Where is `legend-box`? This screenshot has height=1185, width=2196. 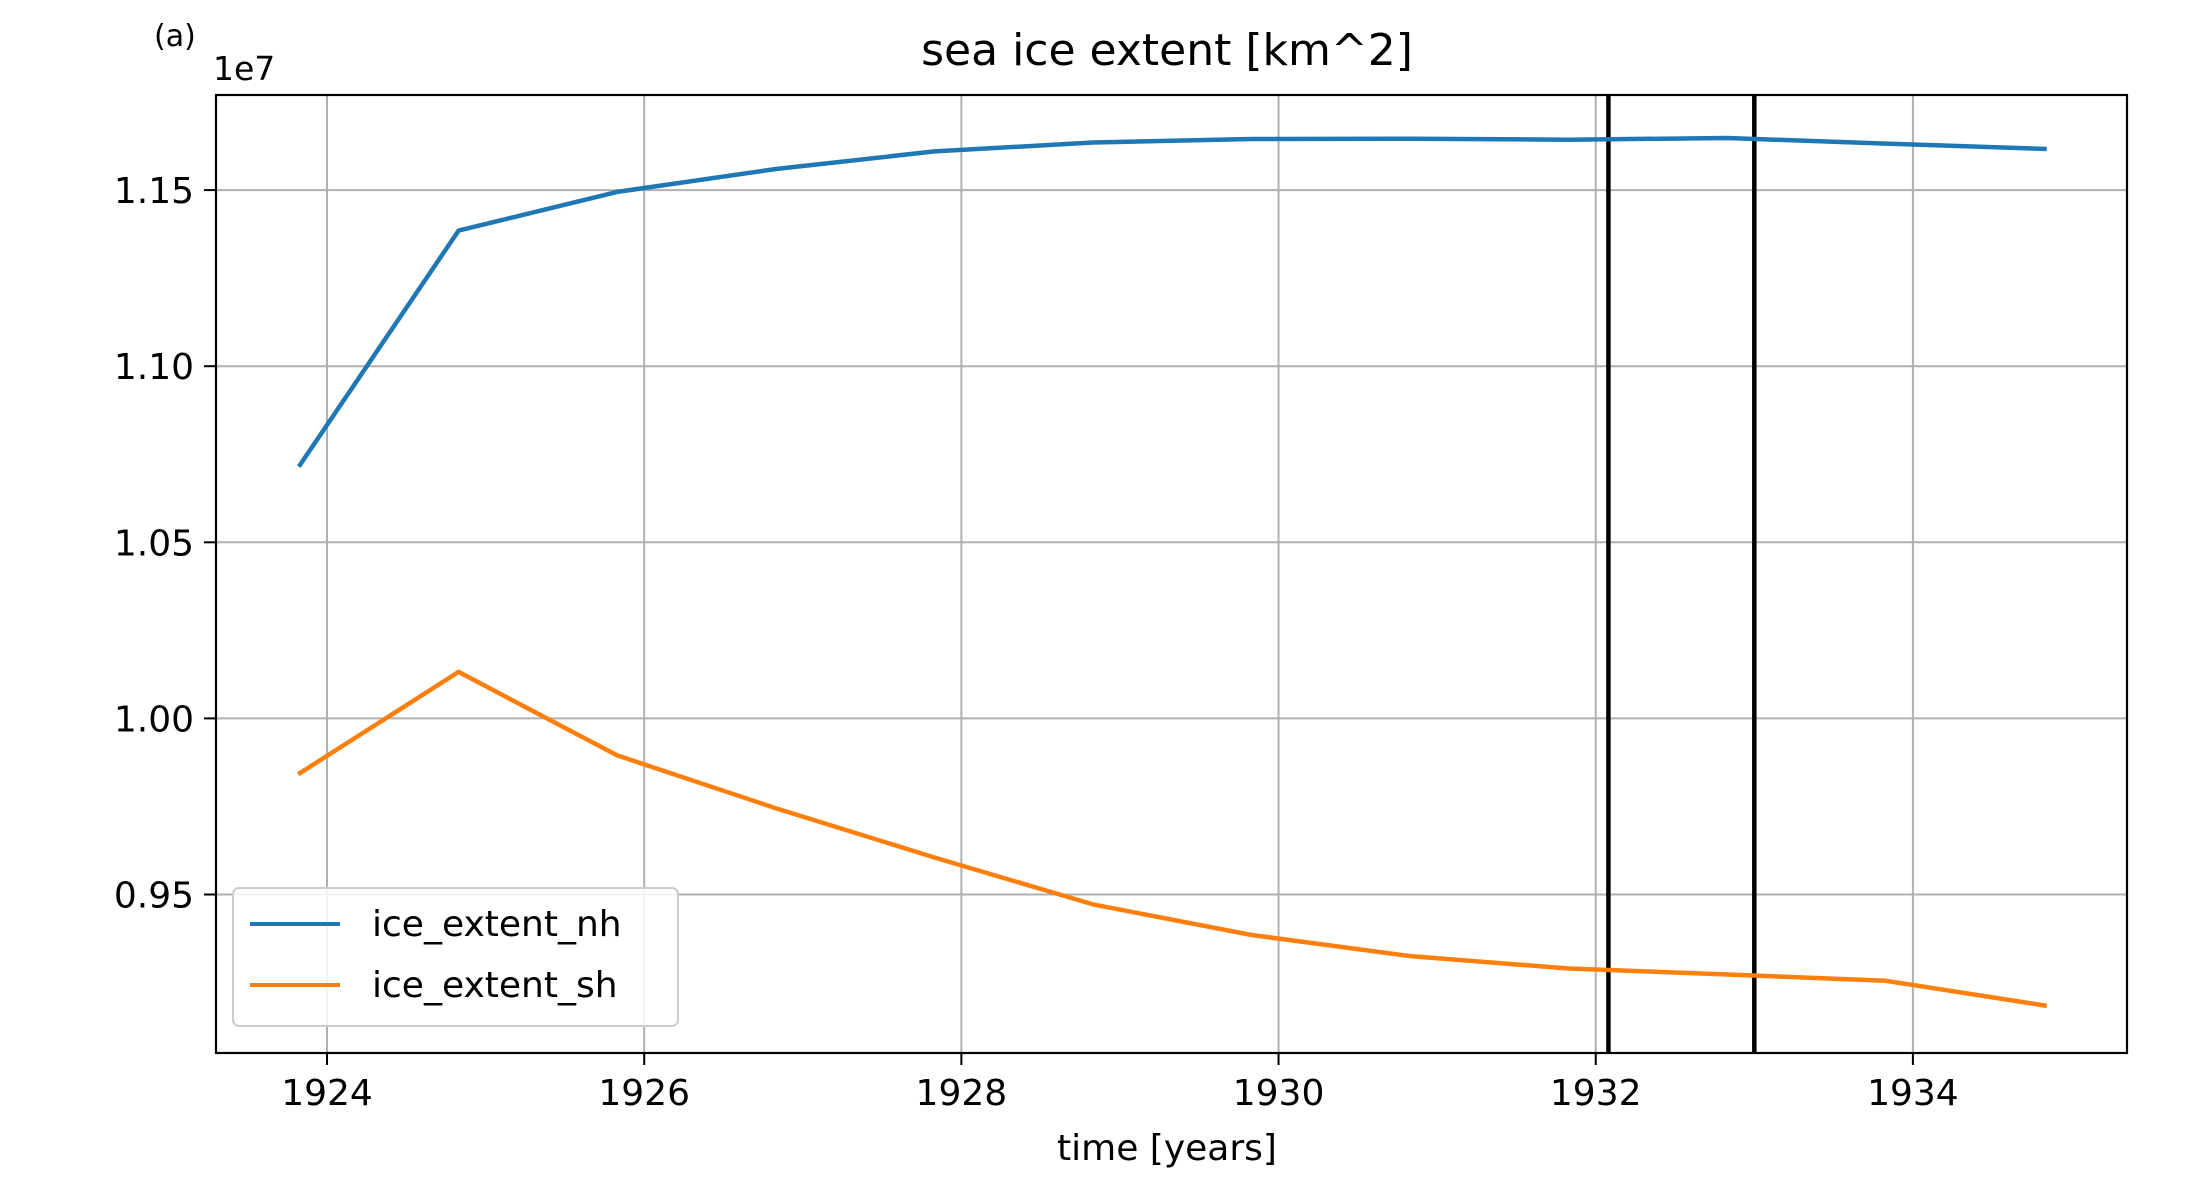
legend-box is located at coordinates (455, 957).